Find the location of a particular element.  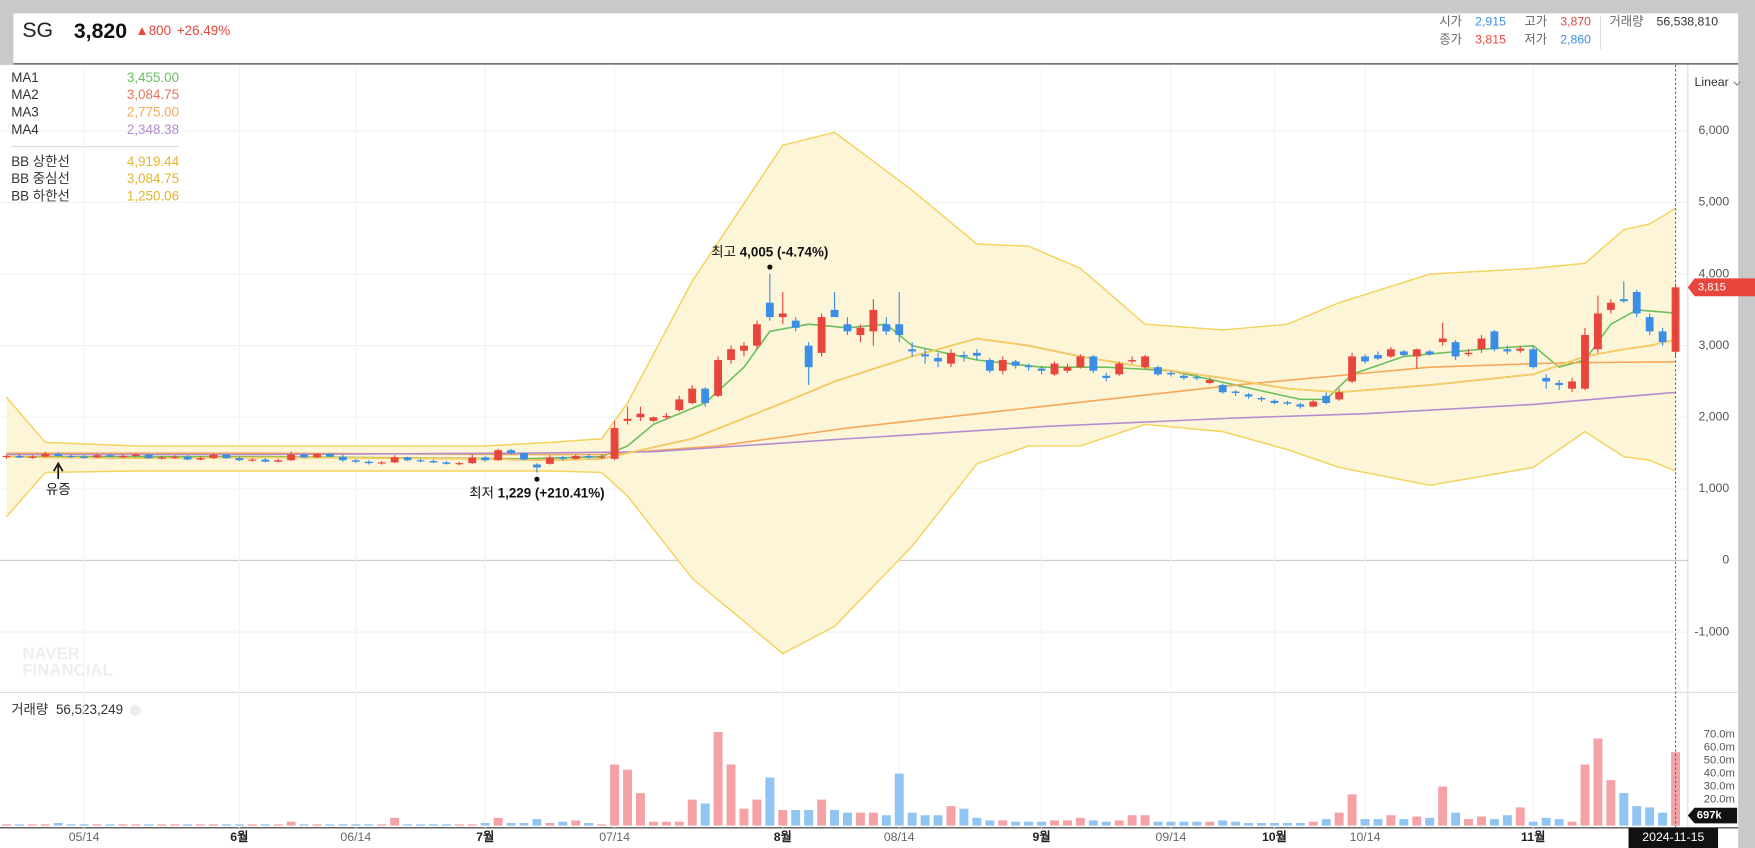

date-tag is located at coordinates (1673, 837).